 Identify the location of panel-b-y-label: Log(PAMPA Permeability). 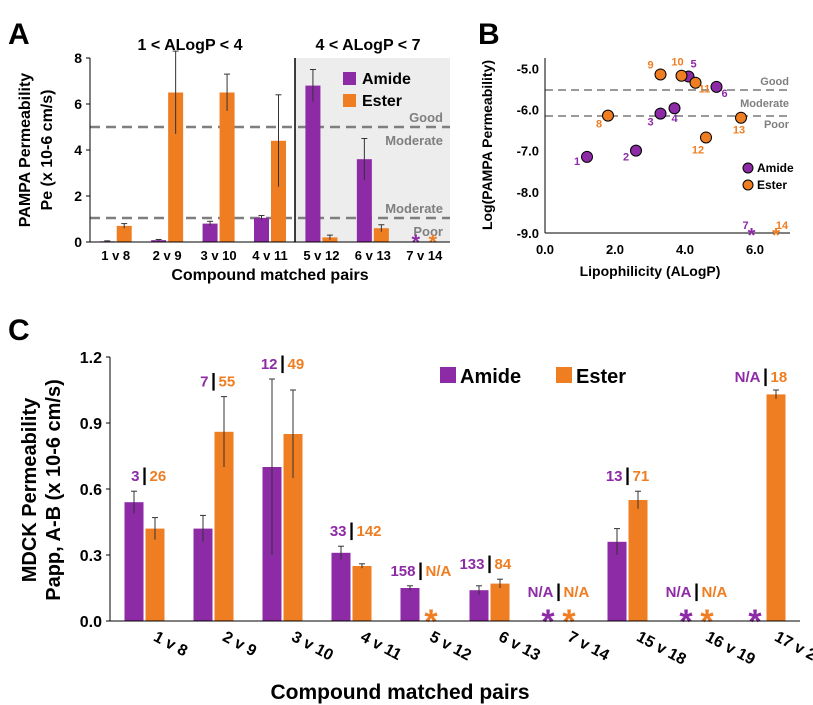
(487, 145).